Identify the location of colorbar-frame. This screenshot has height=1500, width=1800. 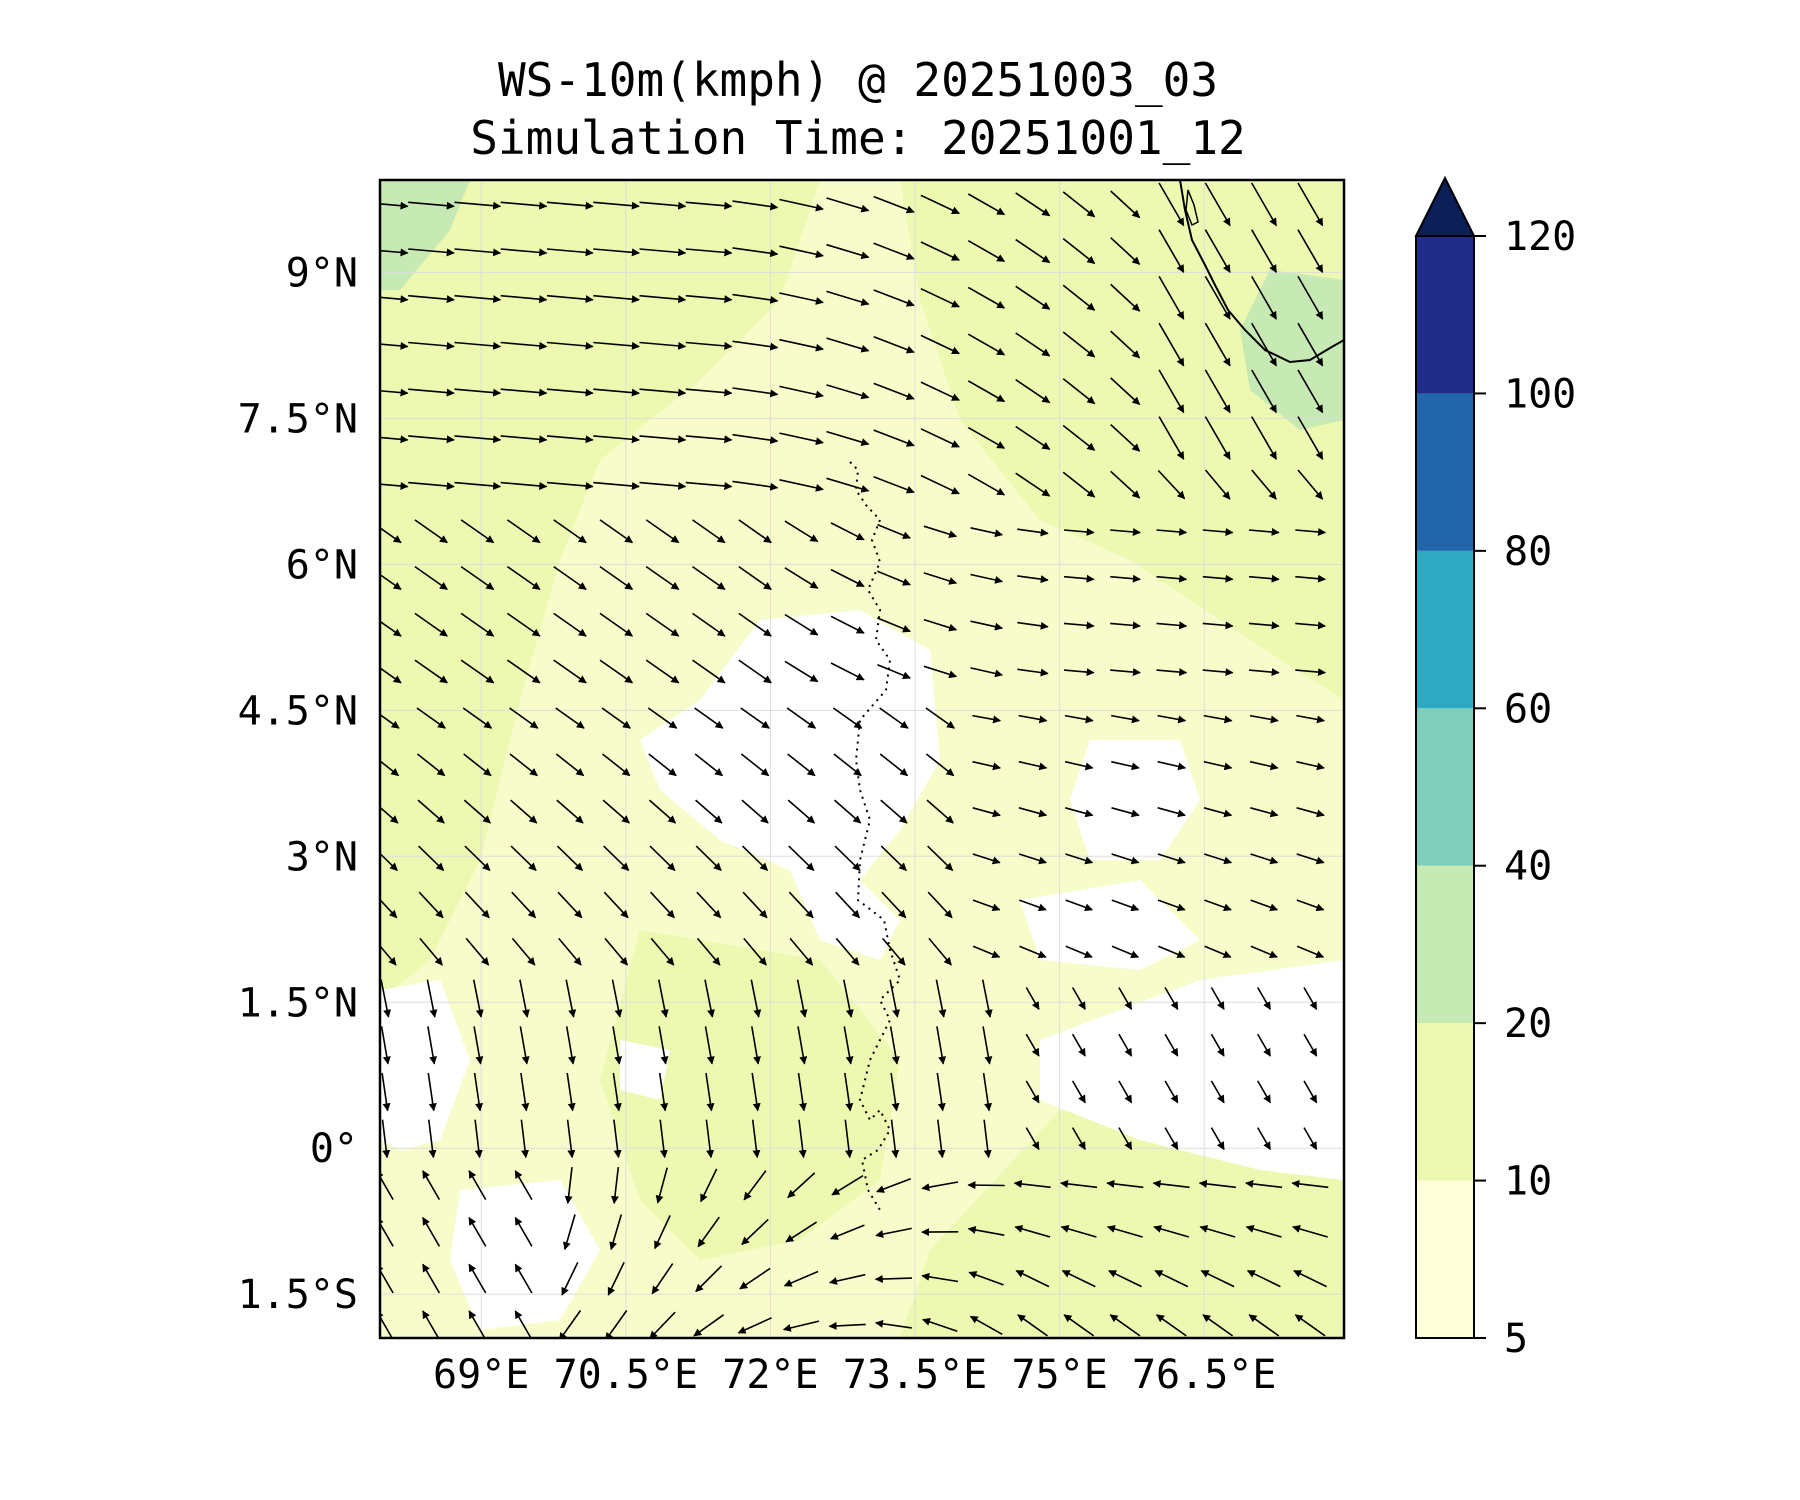
(1445, 787).